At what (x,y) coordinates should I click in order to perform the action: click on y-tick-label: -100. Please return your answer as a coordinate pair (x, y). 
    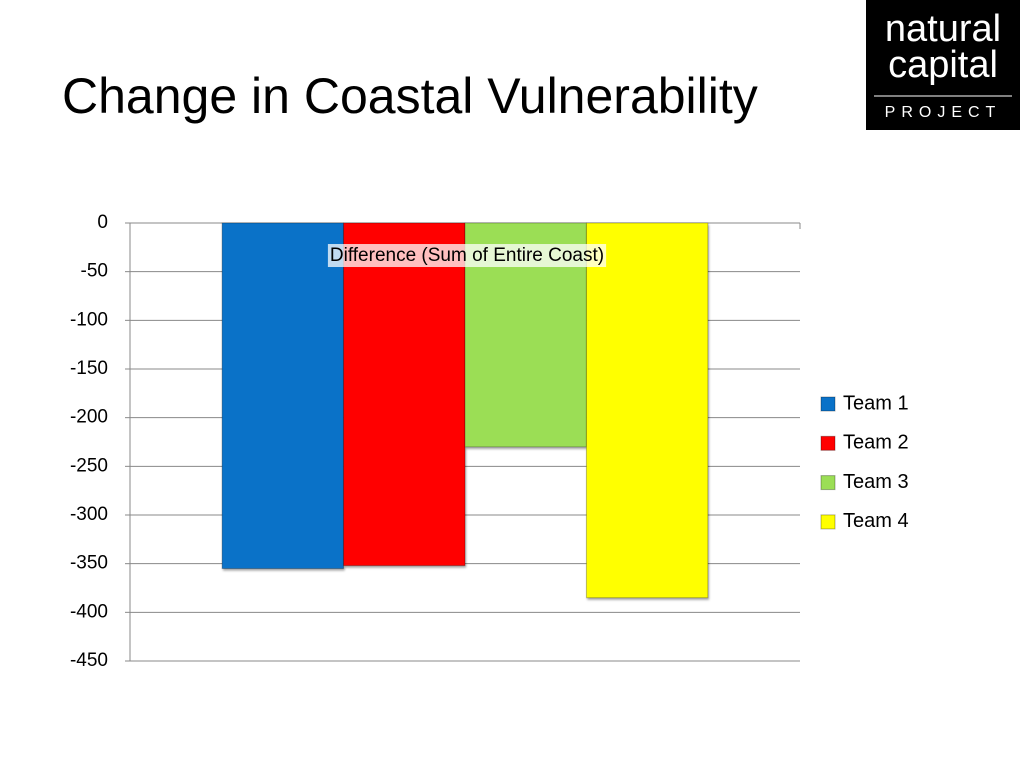
    Looking at the image, I should click on (89, 319).